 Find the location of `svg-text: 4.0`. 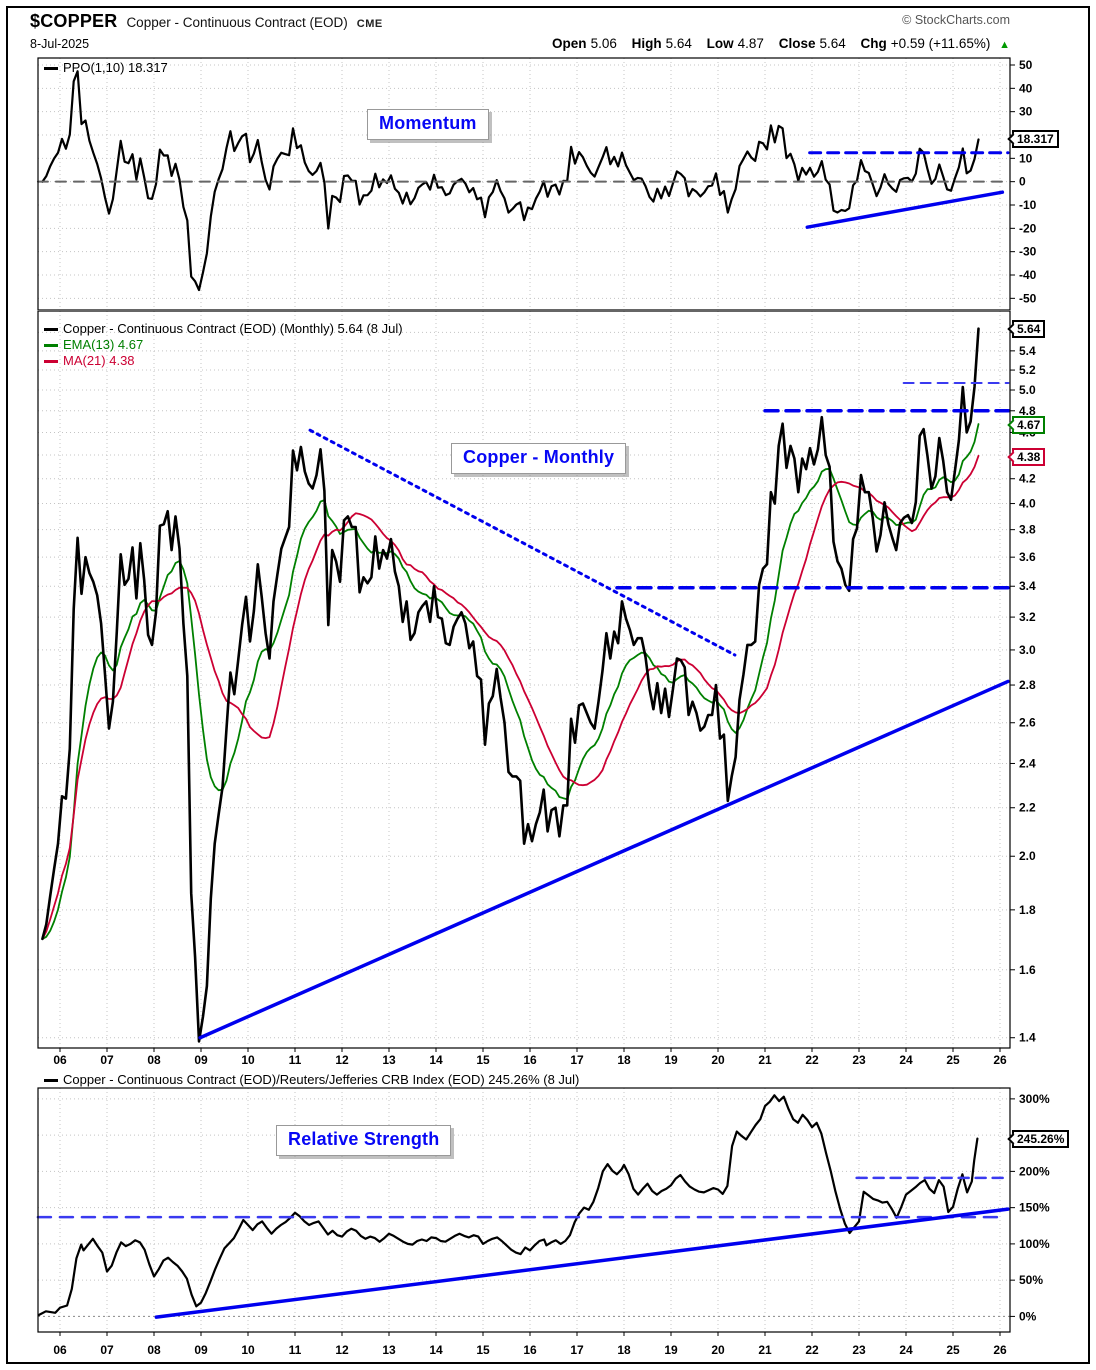

svg-text: 4.0 is located at coordinates (1027, 504).